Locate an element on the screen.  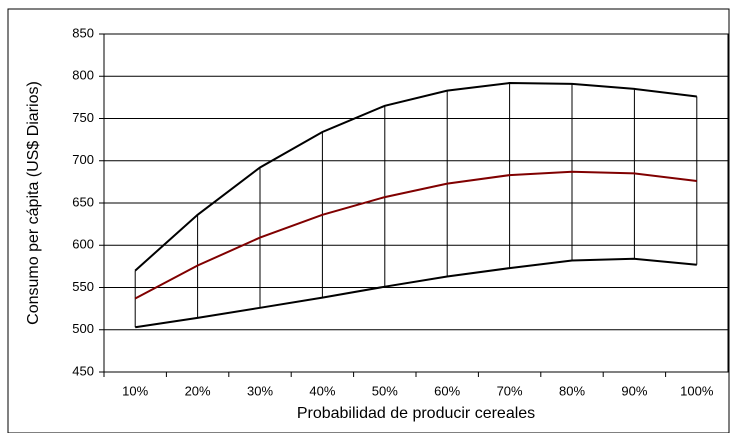
x-tick-label: 10% is located at coordinates (135, 390).